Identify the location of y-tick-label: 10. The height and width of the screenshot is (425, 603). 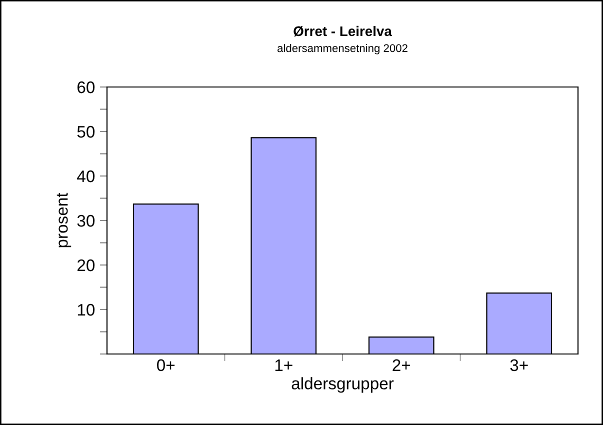
(86, 310).